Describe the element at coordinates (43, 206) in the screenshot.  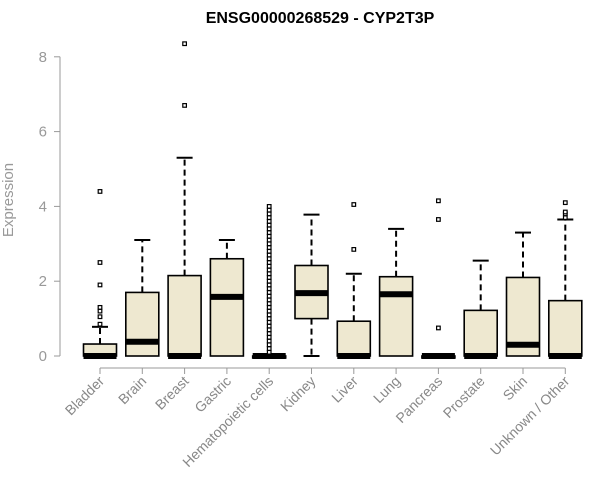
I see `y-tick-label: 4` at that location.